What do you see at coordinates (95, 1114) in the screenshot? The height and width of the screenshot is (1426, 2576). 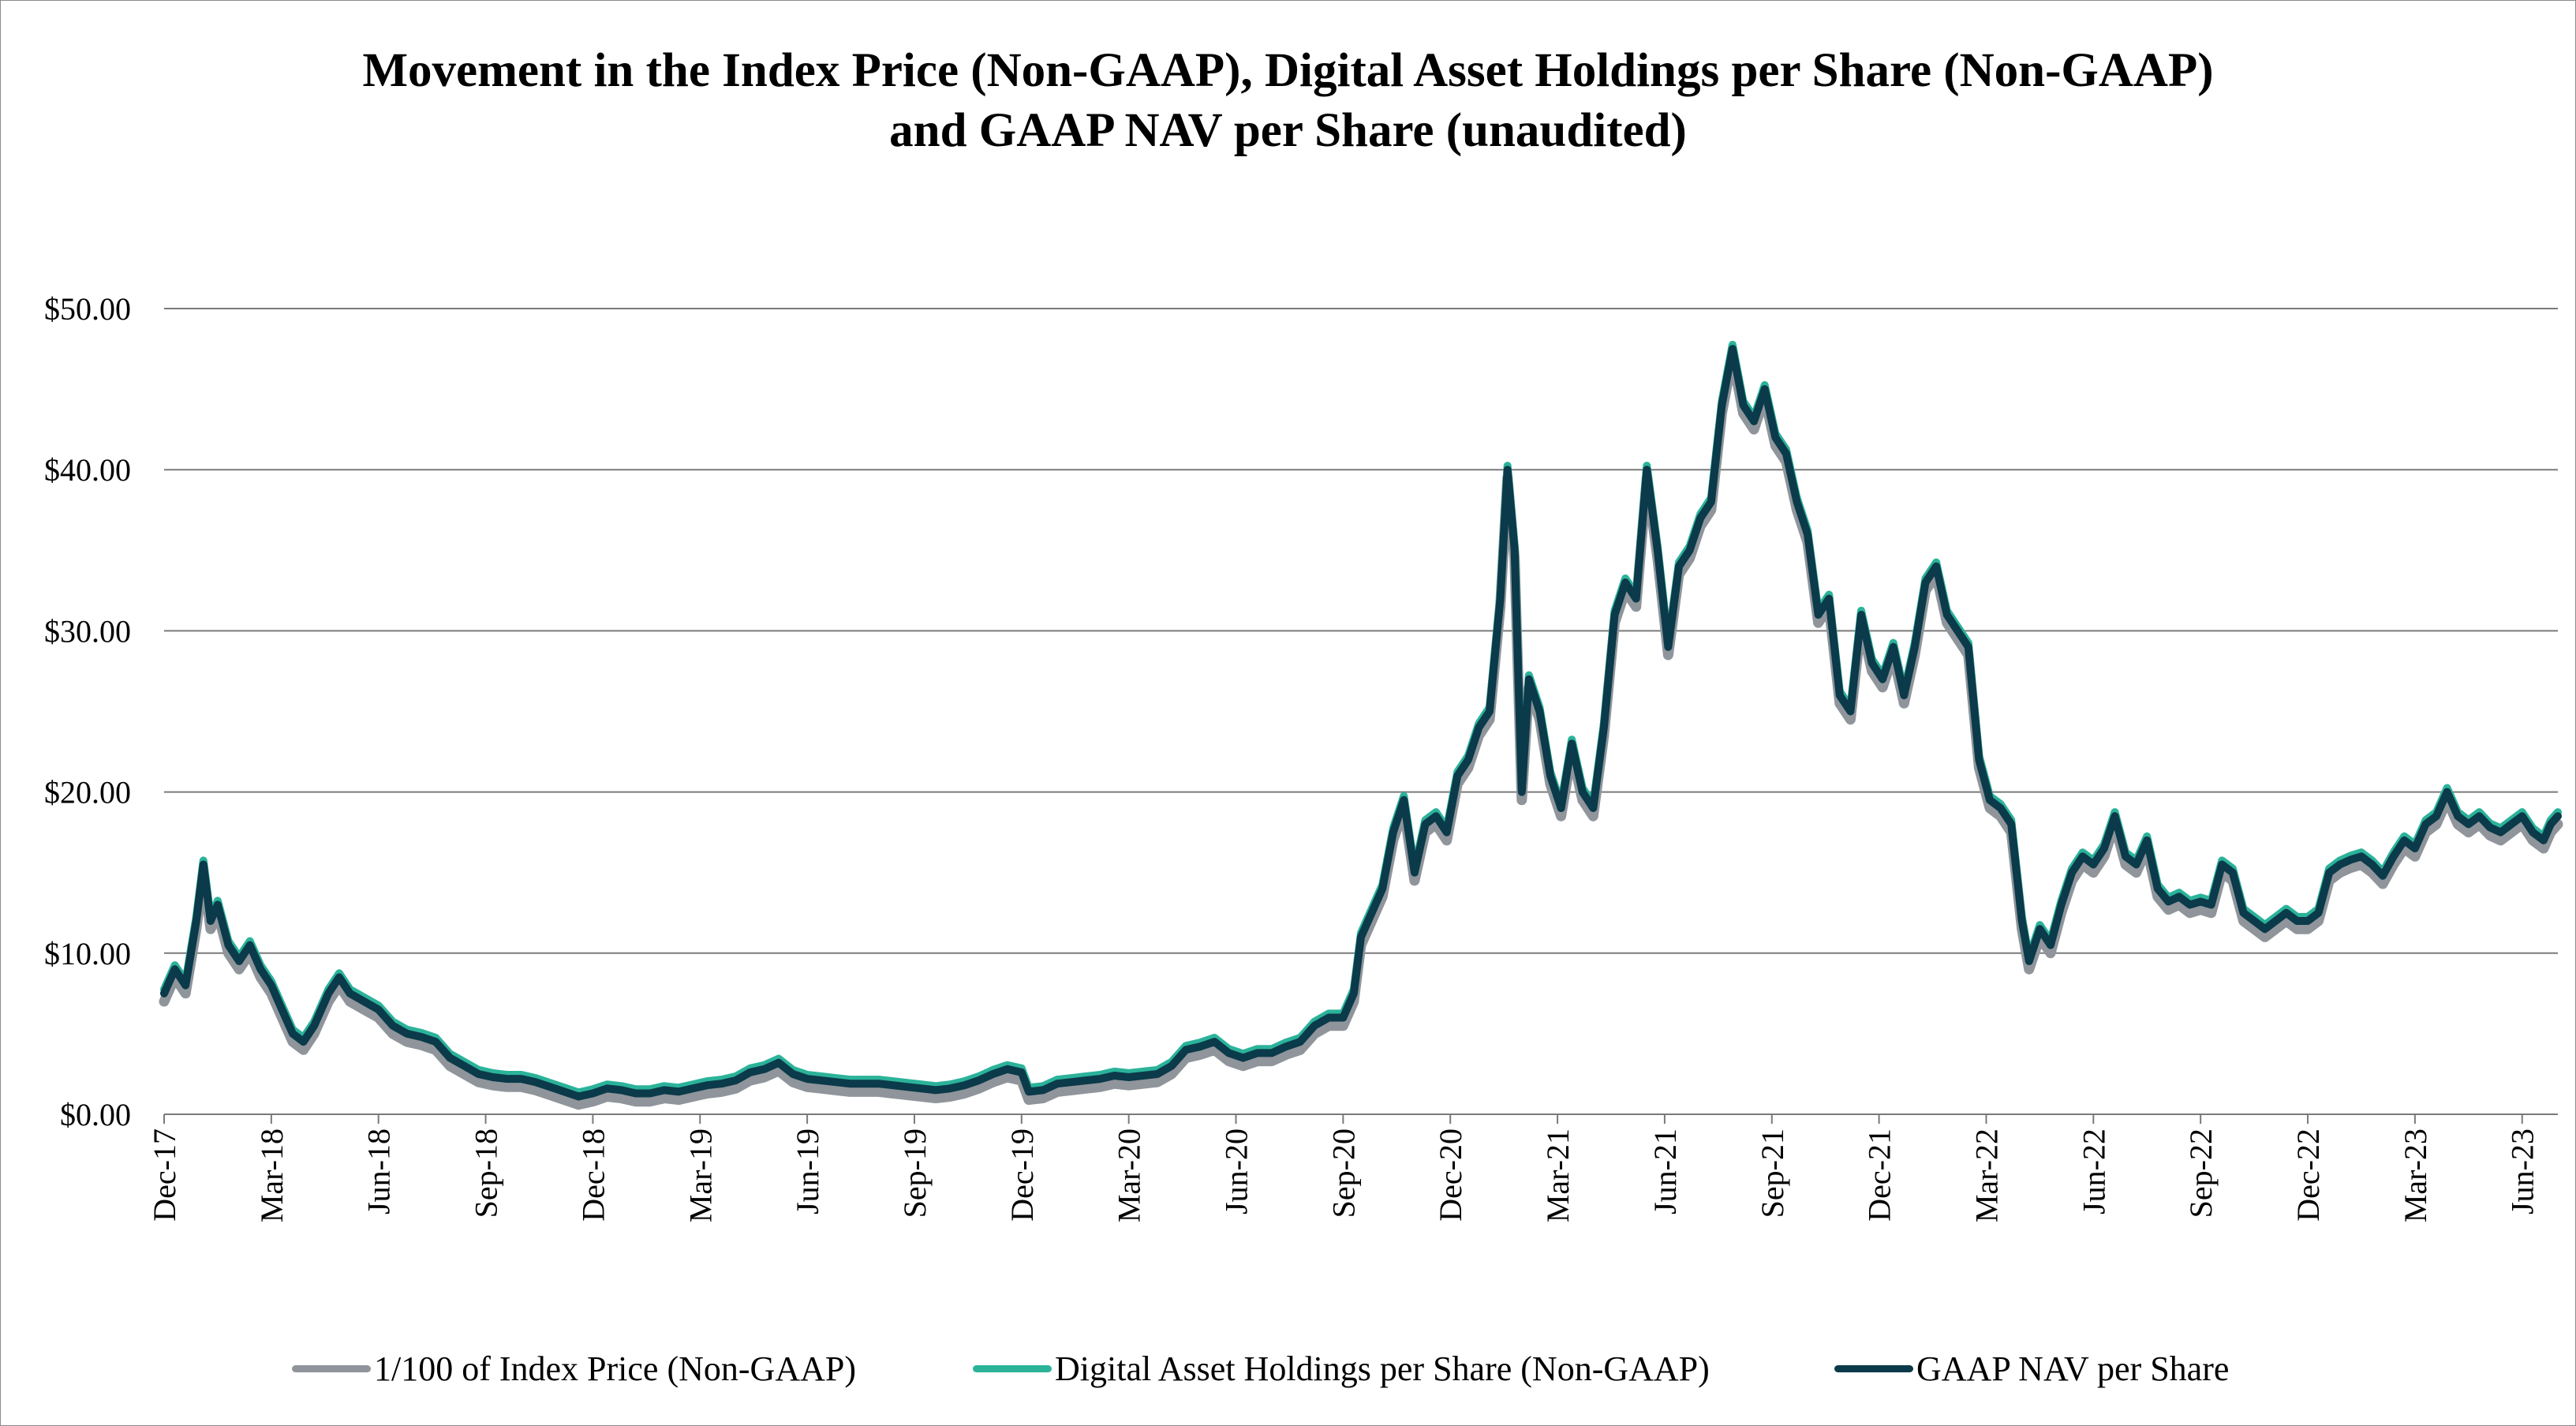 I see `y-tick-label: $0.00` at bounding box center [95, 1114].